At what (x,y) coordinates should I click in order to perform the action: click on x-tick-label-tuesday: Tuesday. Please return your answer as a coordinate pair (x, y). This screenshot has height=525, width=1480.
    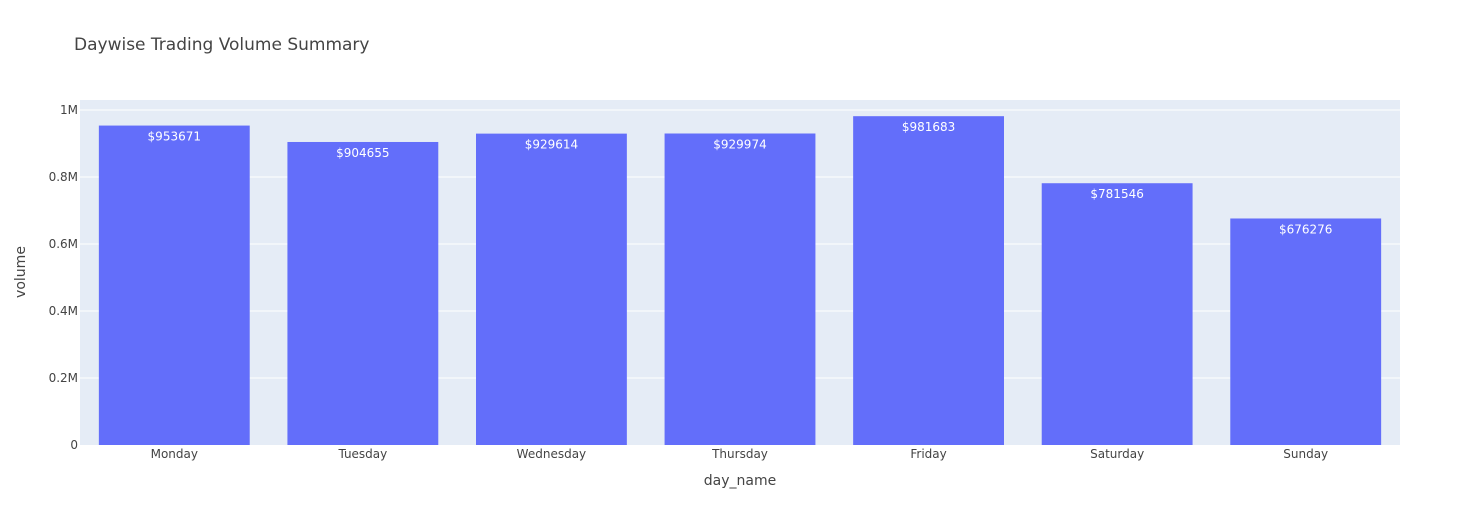
    Looking at the image, I should click on (362, 454).